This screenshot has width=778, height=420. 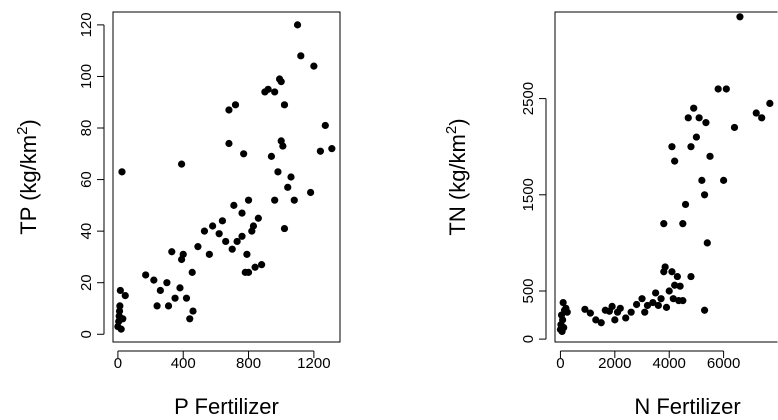 What do you see at coordinates (86, 334) in the screenshot?
I see `y-tick-label: 0` at bounding box center [86, 334].